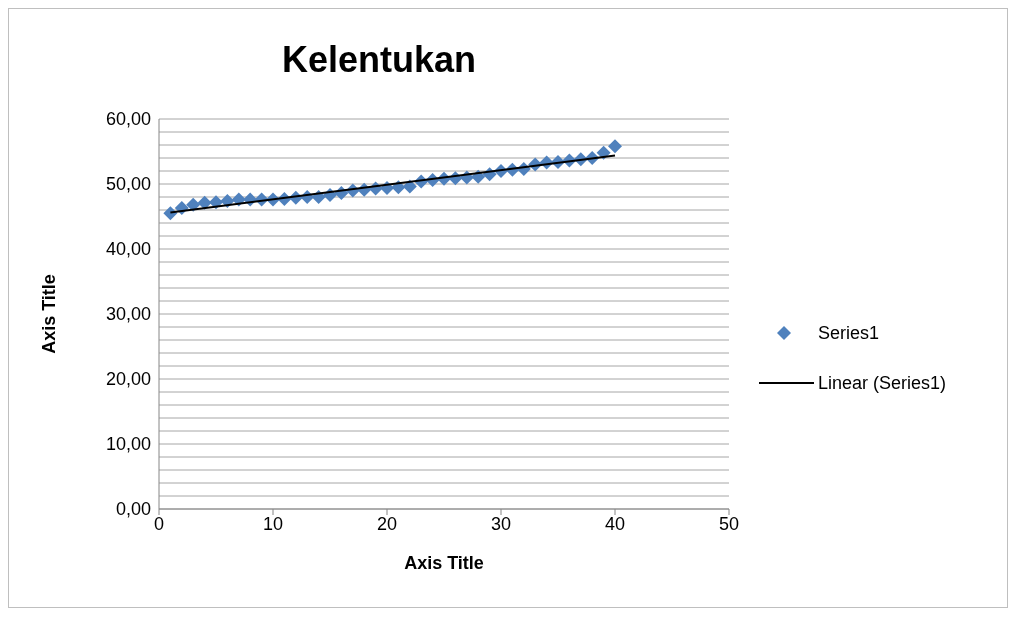 The width and height of the screenshot is (1013, 620). What do you see at coordinates (729, 523) in the screenshot?
I see `x-tick-label: 50` at bounding box center [729, 523].